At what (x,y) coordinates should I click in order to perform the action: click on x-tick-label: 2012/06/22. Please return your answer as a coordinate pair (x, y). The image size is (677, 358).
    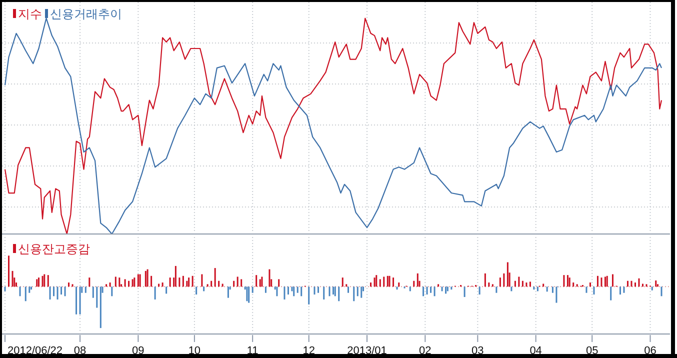
    Looking at the image, I should click on (35, 351).